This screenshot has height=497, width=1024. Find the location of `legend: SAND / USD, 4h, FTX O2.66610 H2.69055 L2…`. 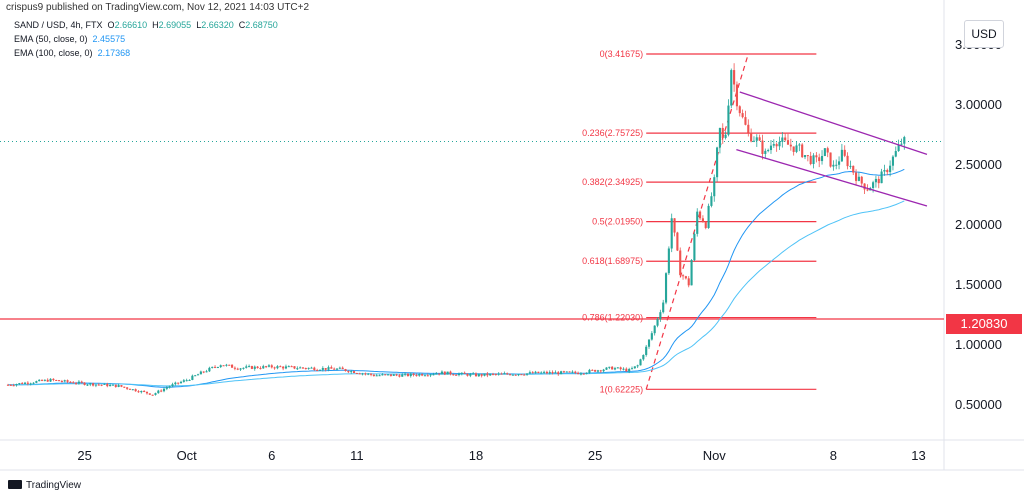

legend: SAND / USD, 4h, FTX O2.66610 H2.69055 L2… is located at coordinates (146, 39).